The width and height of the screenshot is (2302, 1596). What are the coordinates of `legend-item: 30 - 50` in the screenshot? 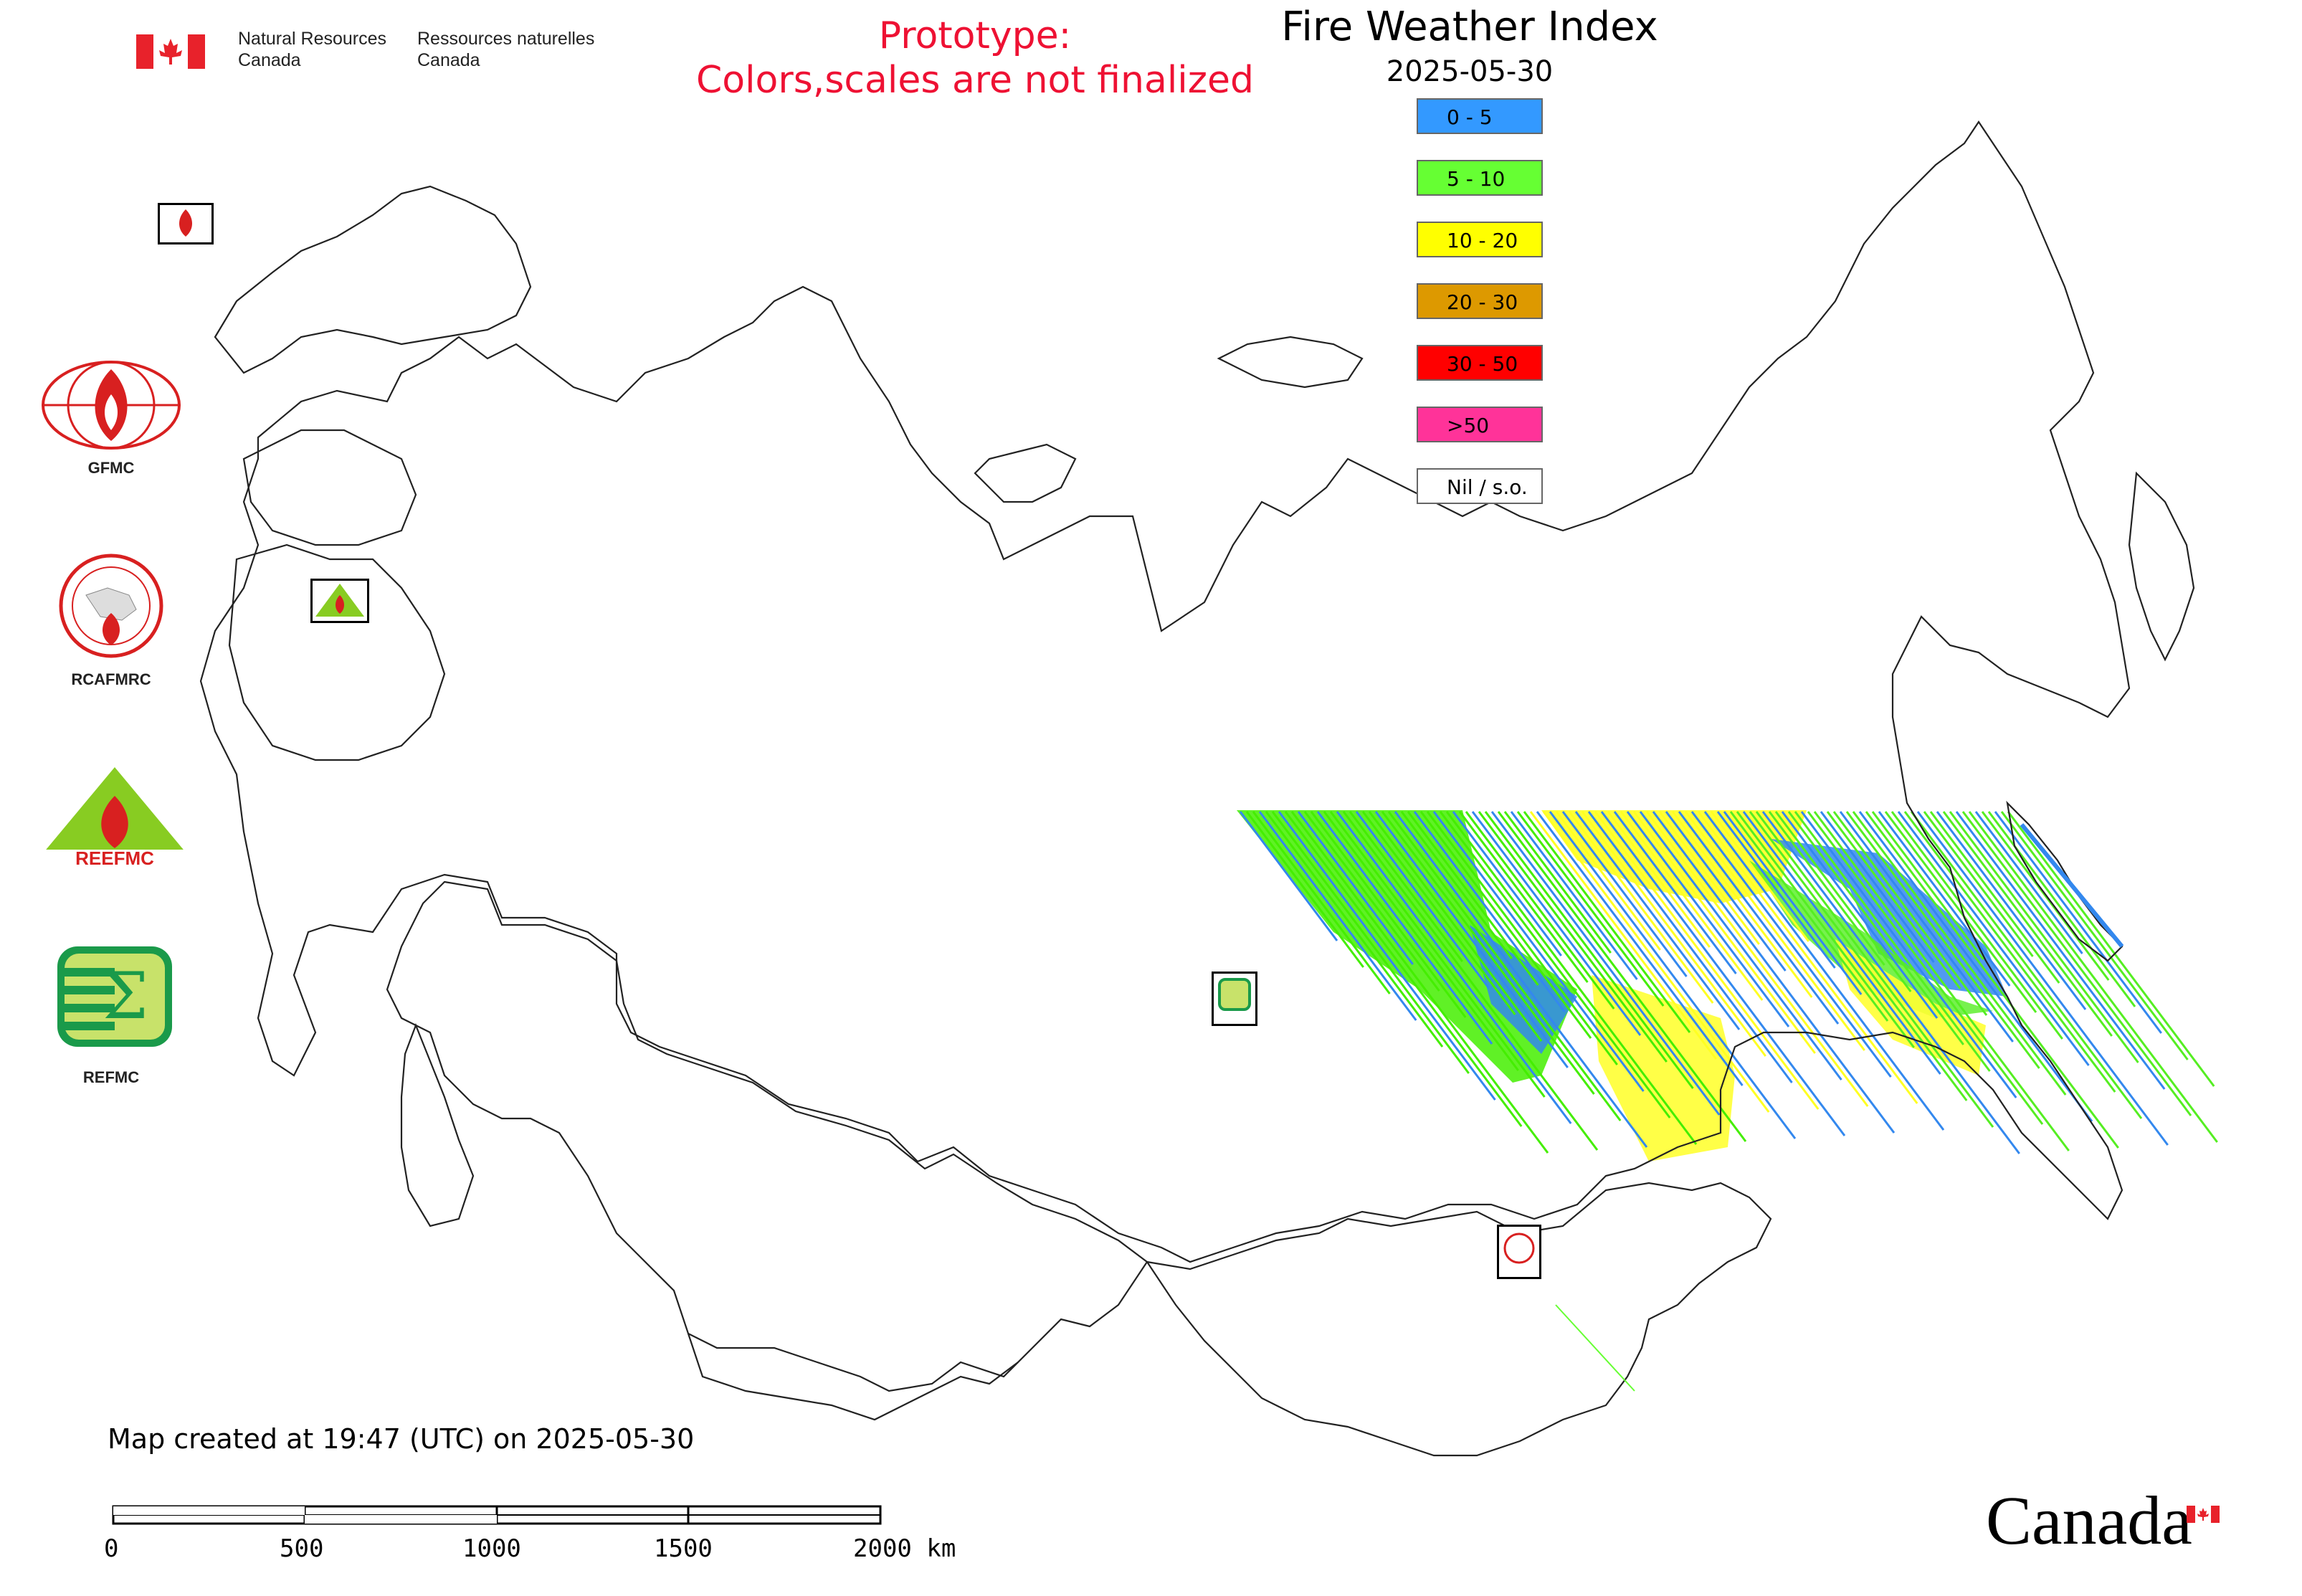 It's located at (1480, 363).